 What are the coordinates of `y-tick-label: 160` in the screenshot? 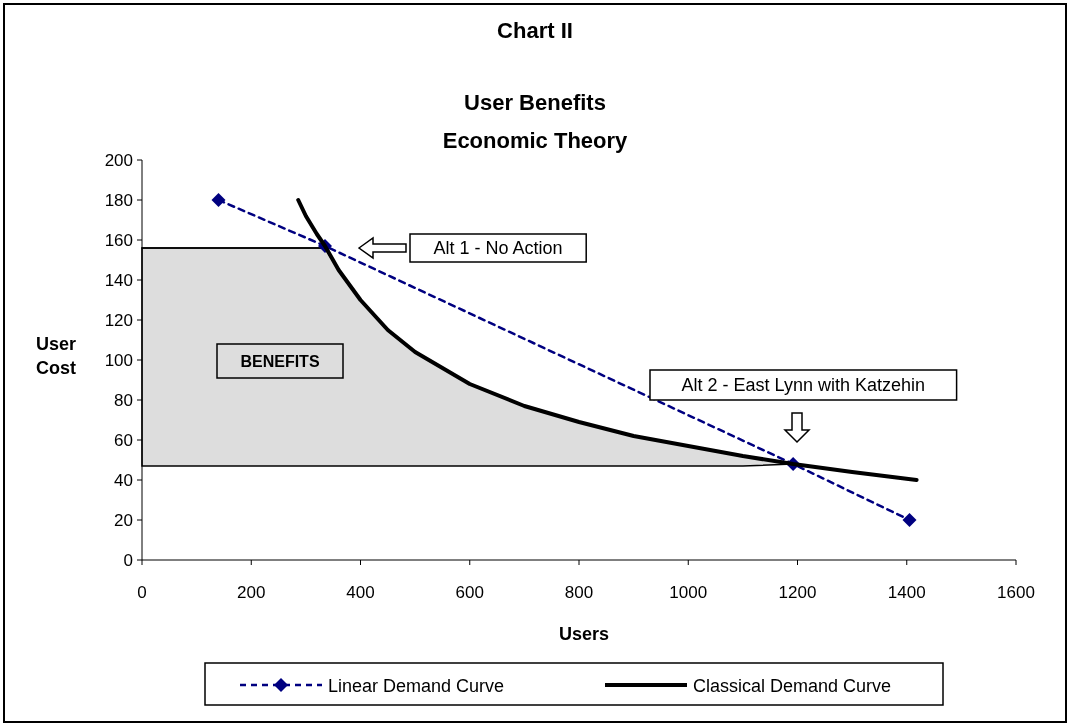 It's located at (118, 240).